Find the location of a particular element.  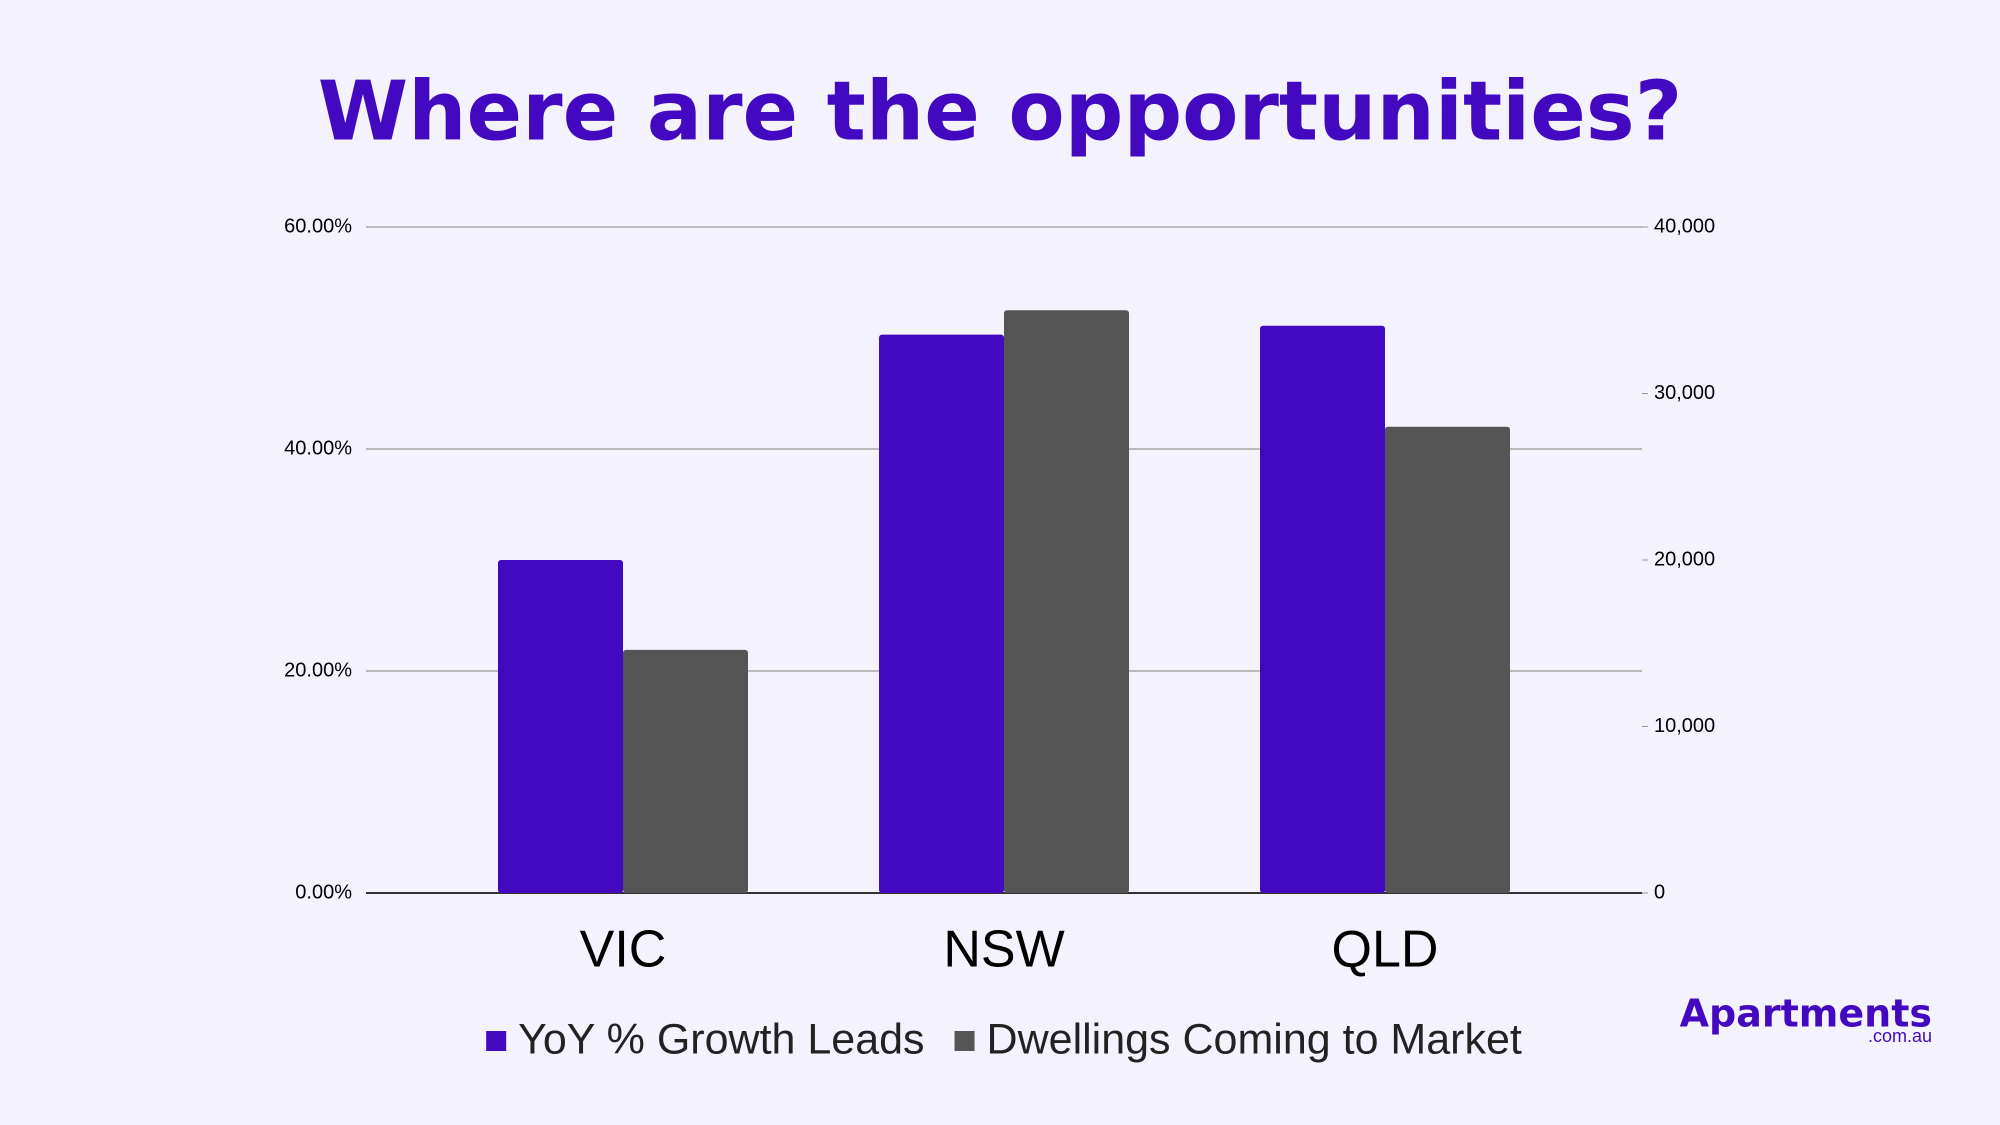

y-tick-label: 60.00% is located at coordinates (318, 226).